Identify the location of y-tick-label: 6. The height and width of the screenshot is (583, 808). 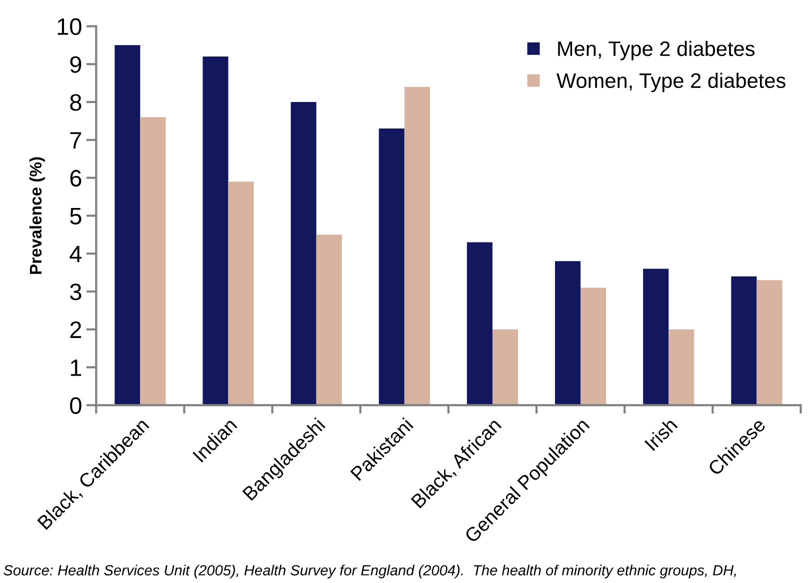
(76, 178).